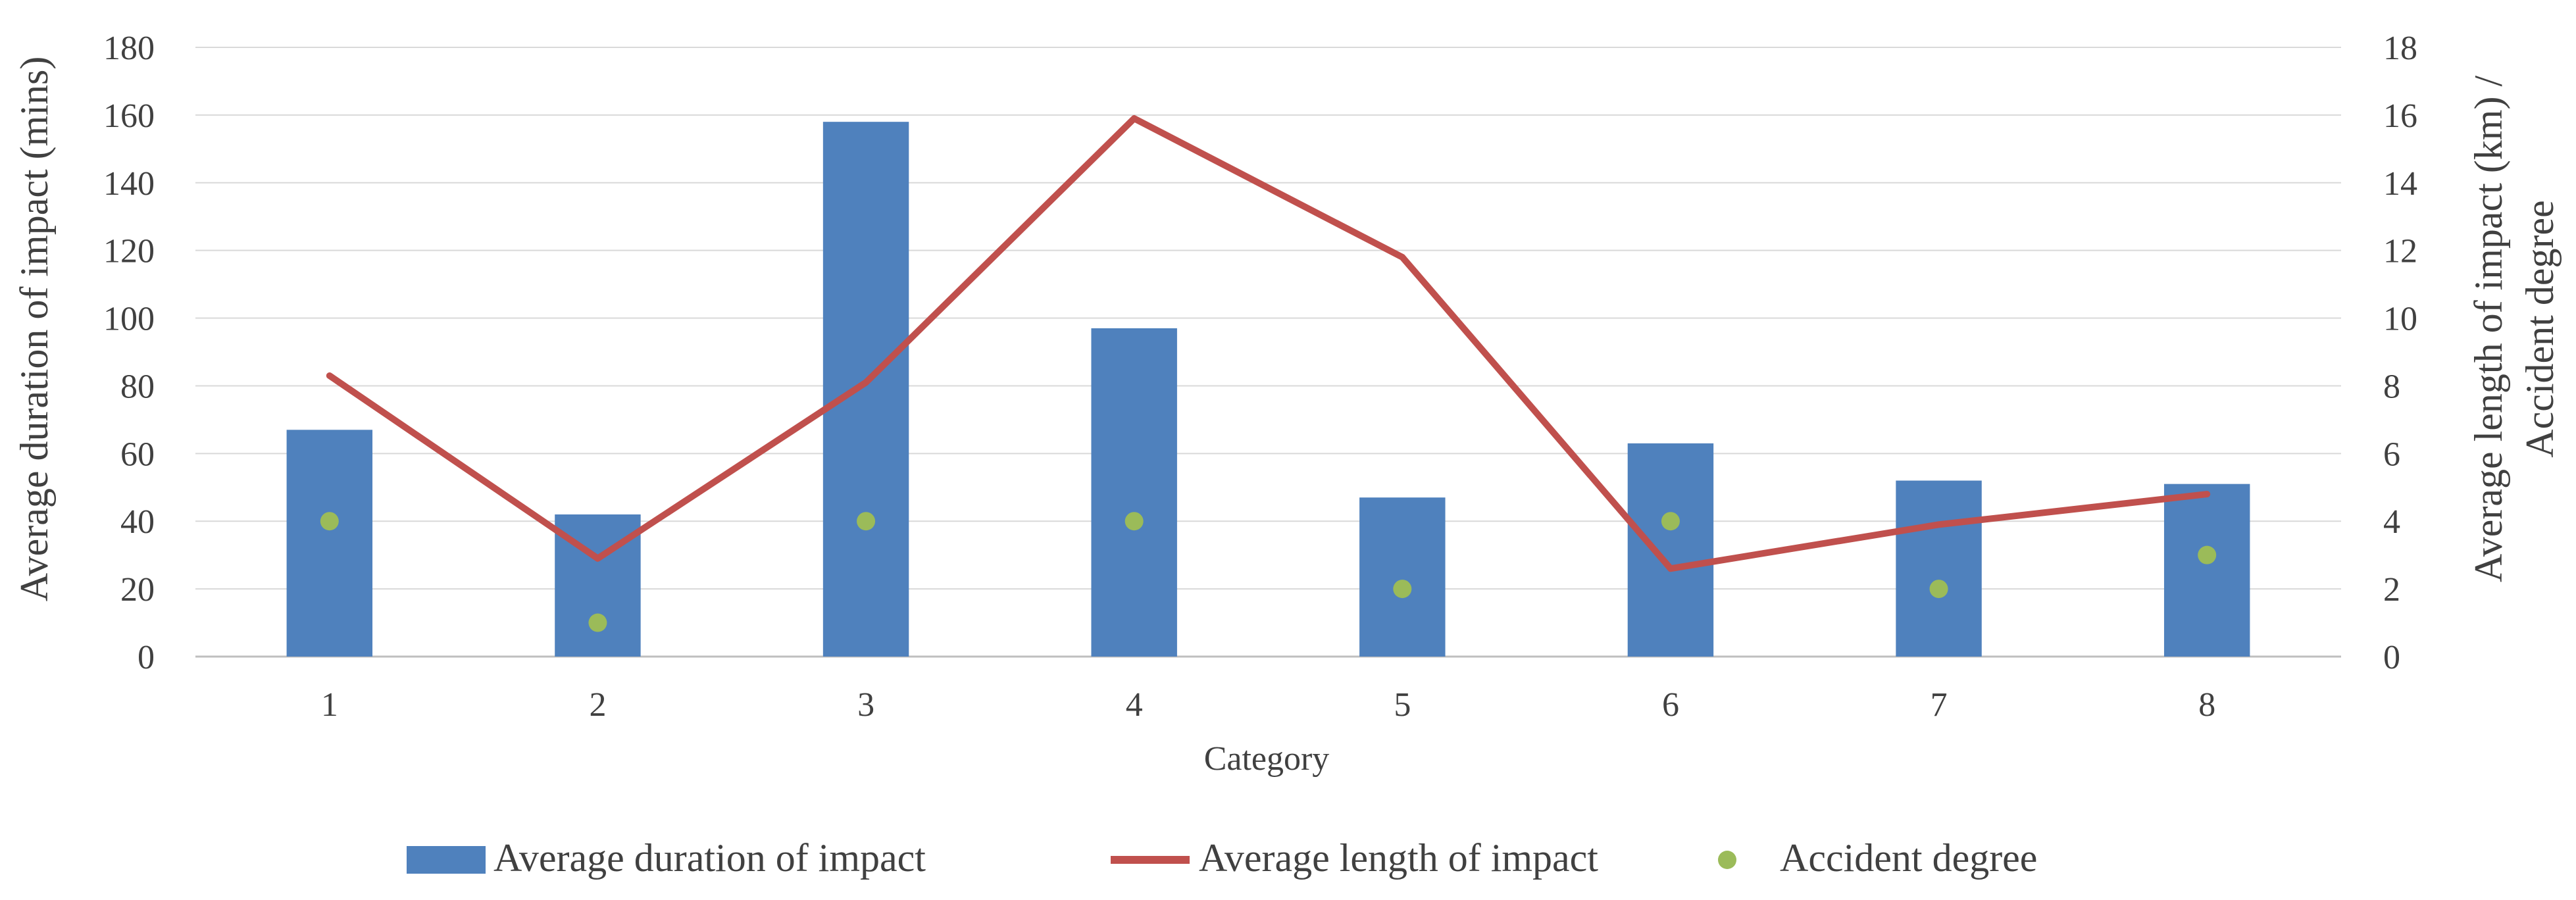 The height and width of the screenshot is (900, 2576). Describe the element at coordinates (1402, 705) in the screenshot. I see `x-tick-label: 5` at that location.